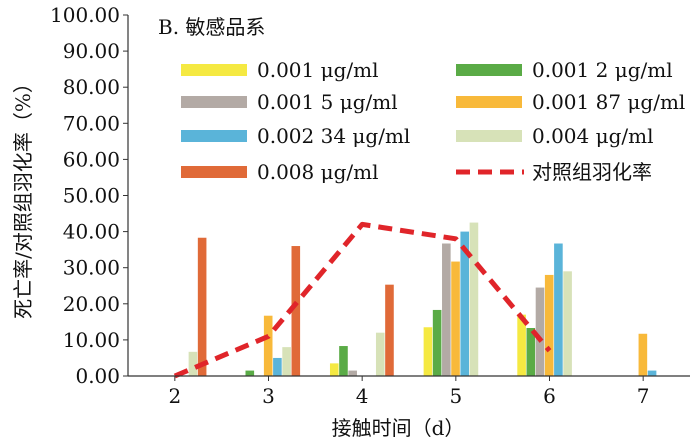 This screenshot has width=700, height=444. What do you see at coordinates (521, 345) in the screenshot?
I see `bar-s0-c4` at bounding box center [521, 345].